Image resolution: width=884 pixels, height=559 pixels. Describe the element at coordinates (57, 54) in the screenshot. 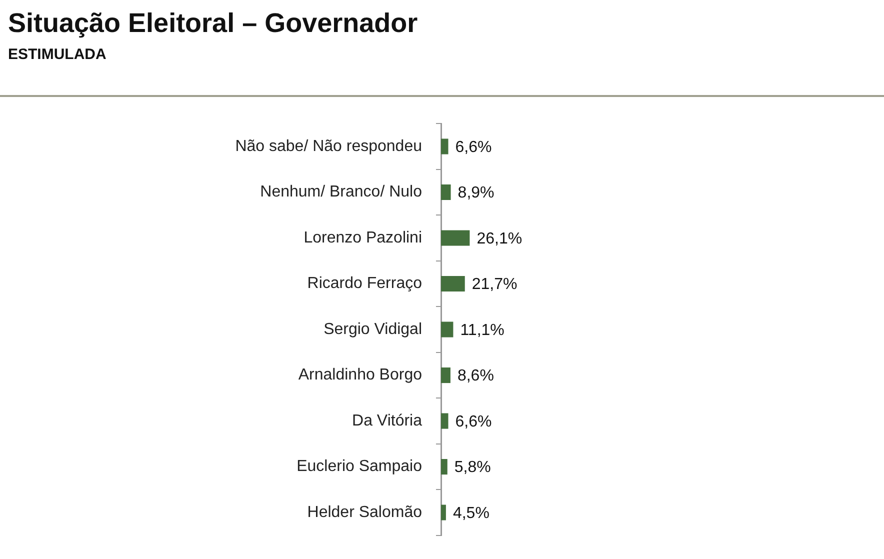

I see `text: ESTIMULADA` at that location.